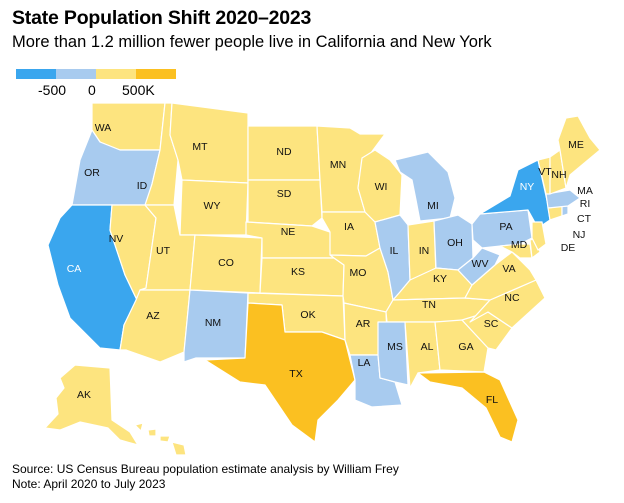 The width and height of the screenshot is (624, 503). Describe the element at coordinates (142, 186) in the screenshot. I see `state-label-ID: ID` at that location.